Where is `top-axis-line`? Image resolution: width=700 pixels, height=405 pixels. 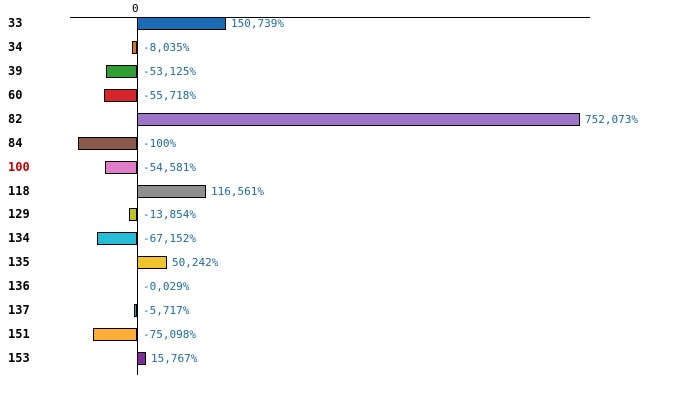 top-axis-line is located at coordinates (330, 17).